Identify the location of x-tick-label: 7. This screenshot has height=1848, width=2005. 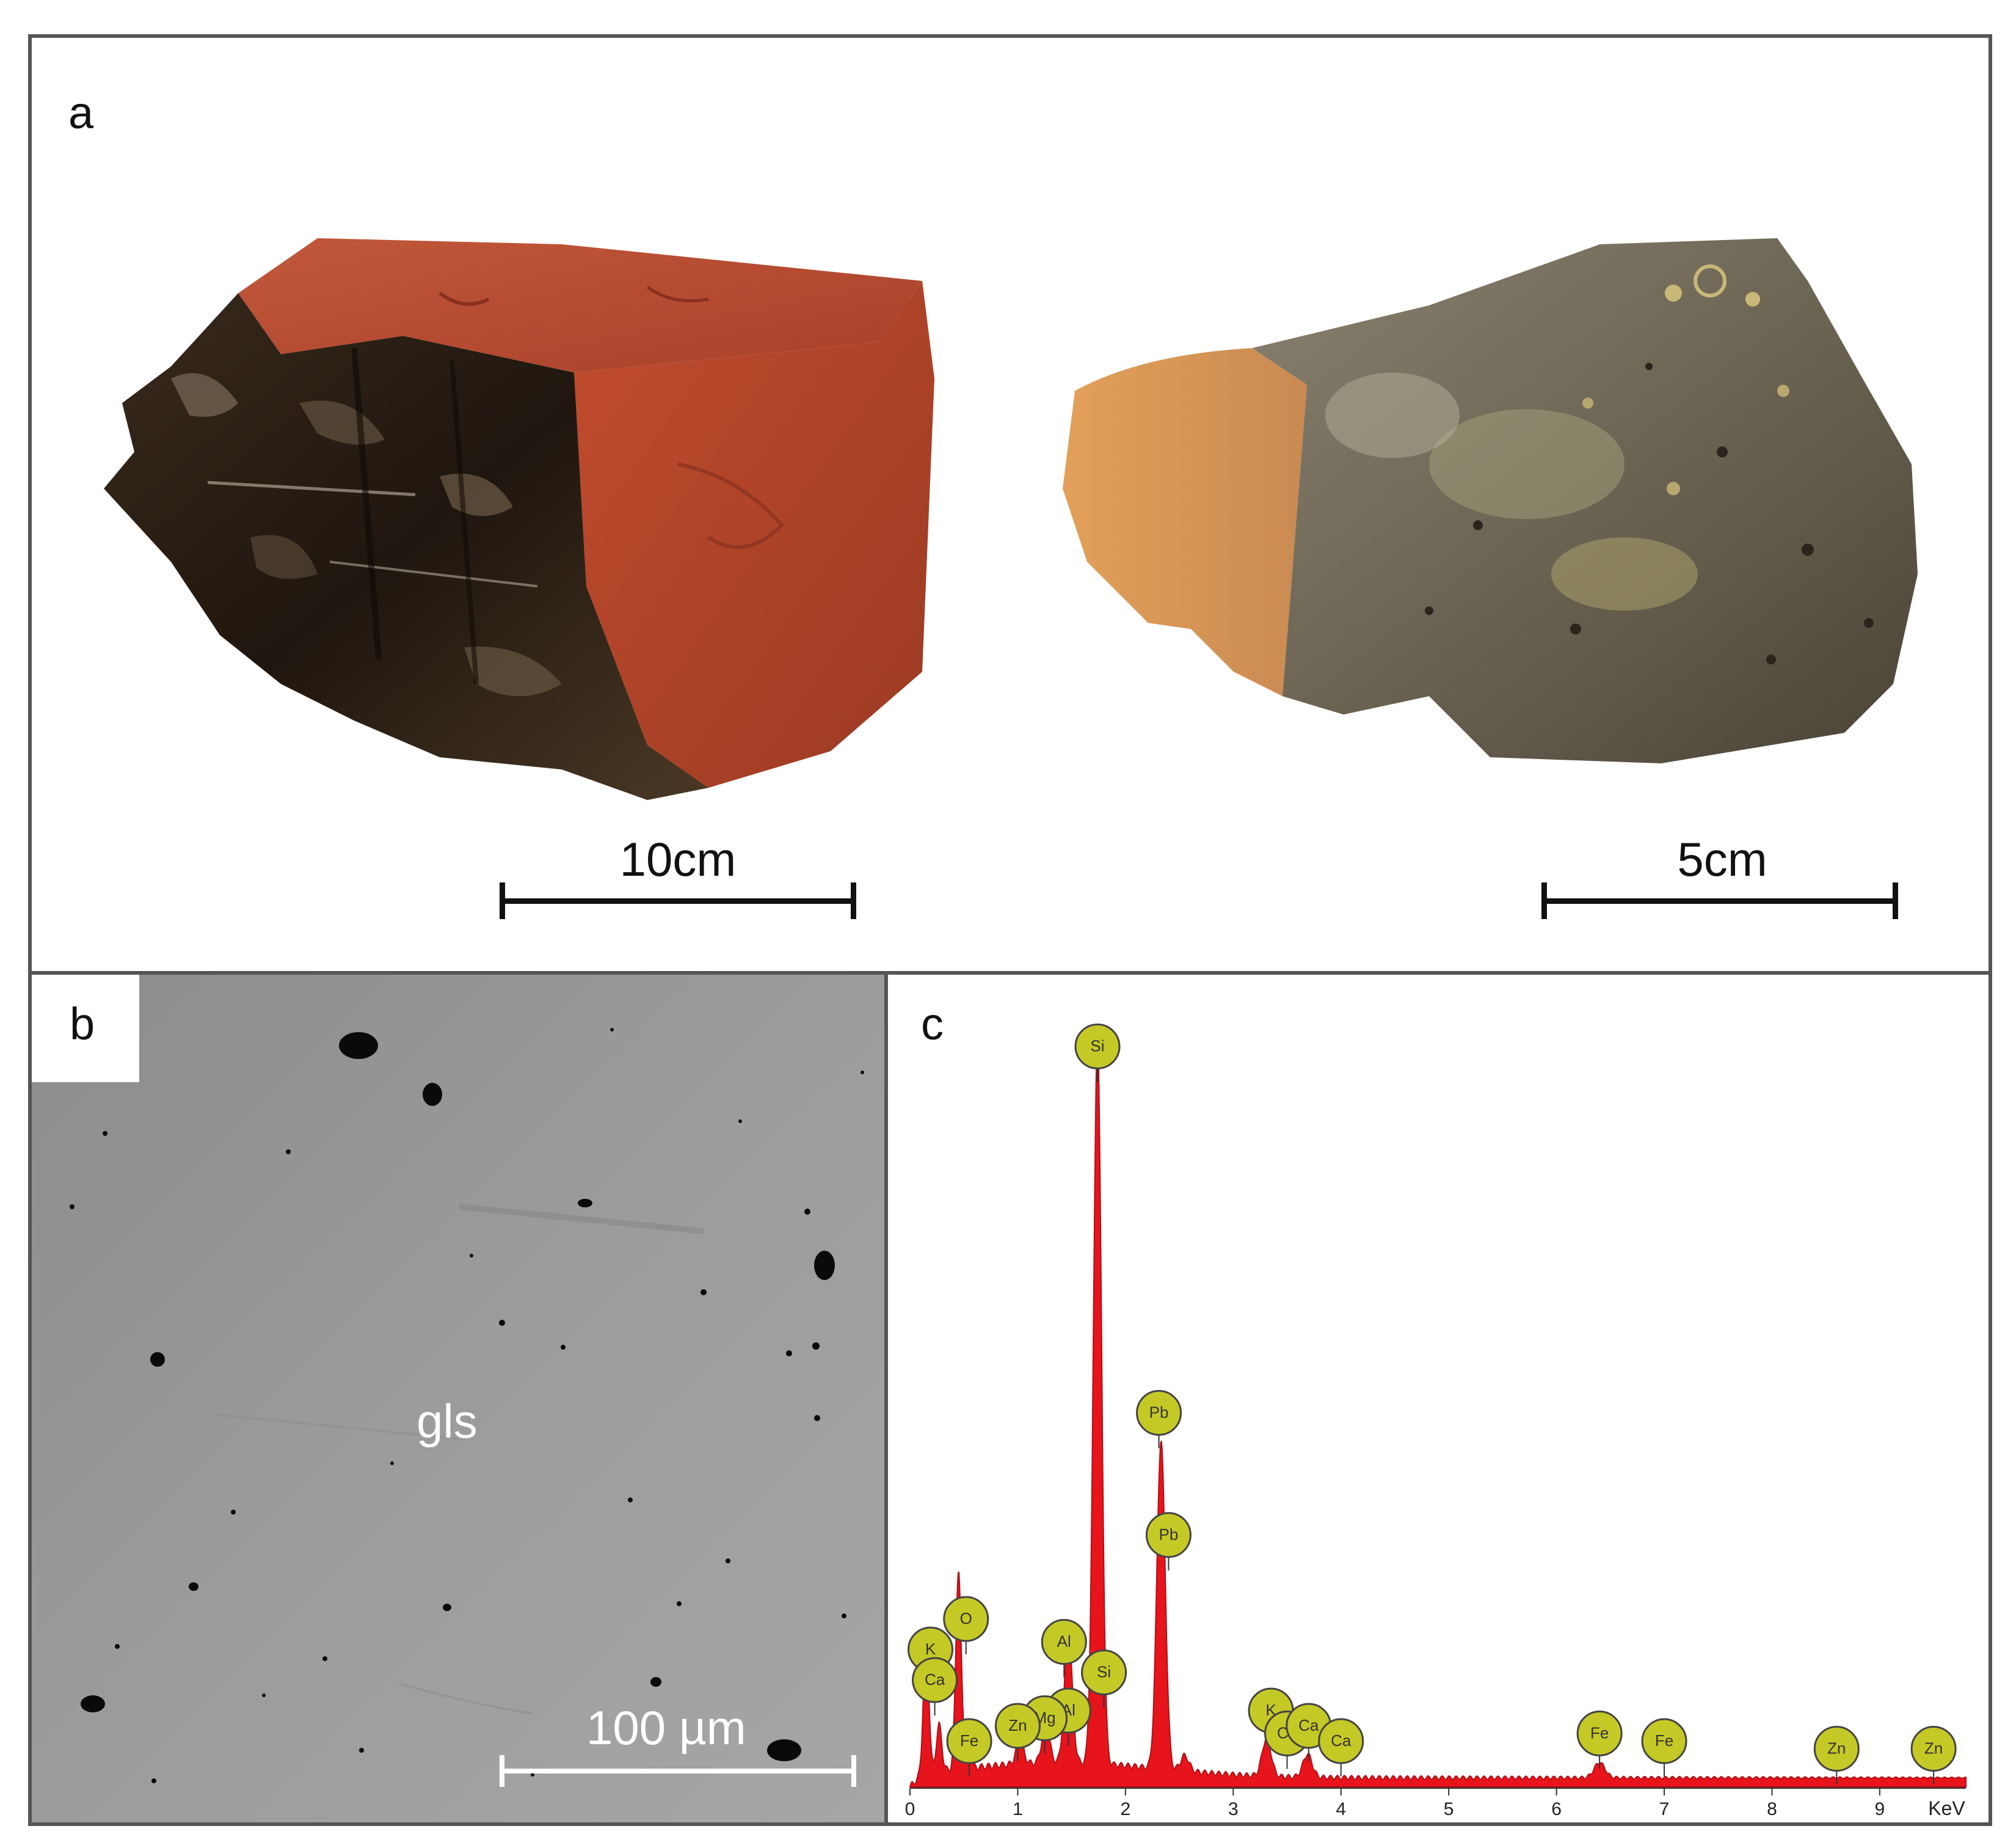
(1664, 1809).